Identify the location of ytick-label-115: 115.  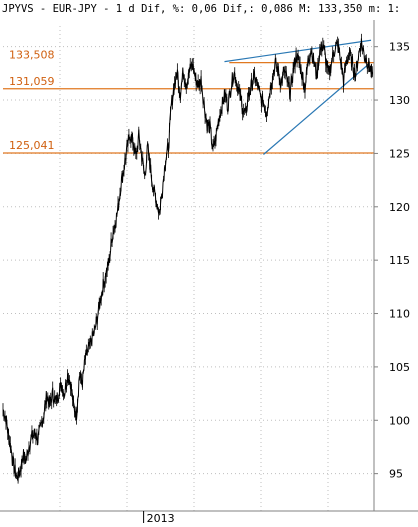
(399, 260).